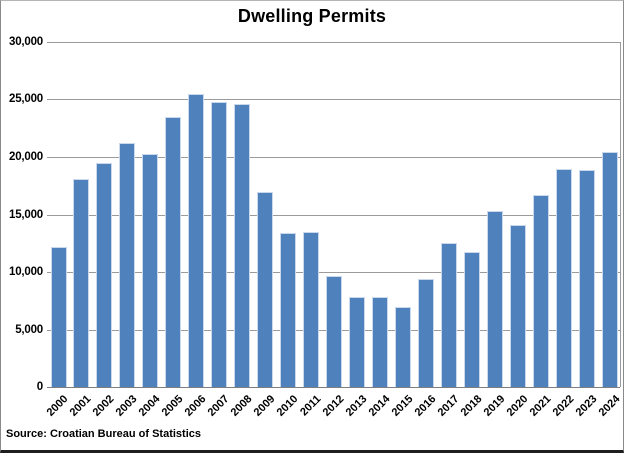  What do you see at coordinates (241, 406) in the screenshot?
I see `x-tick-label: 2008` at bounding box center [241, 406].